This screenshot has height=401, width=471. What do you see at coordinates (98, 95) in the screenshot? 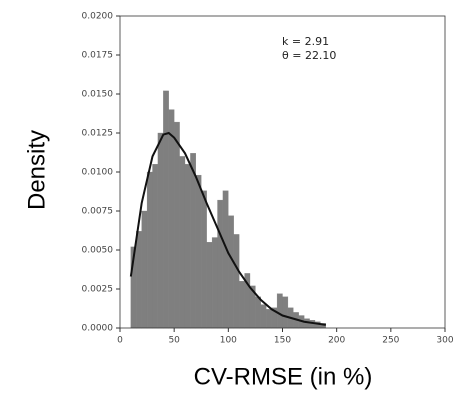
I see `y-tick-label: 0.0150` at bounding box center [98, 95].